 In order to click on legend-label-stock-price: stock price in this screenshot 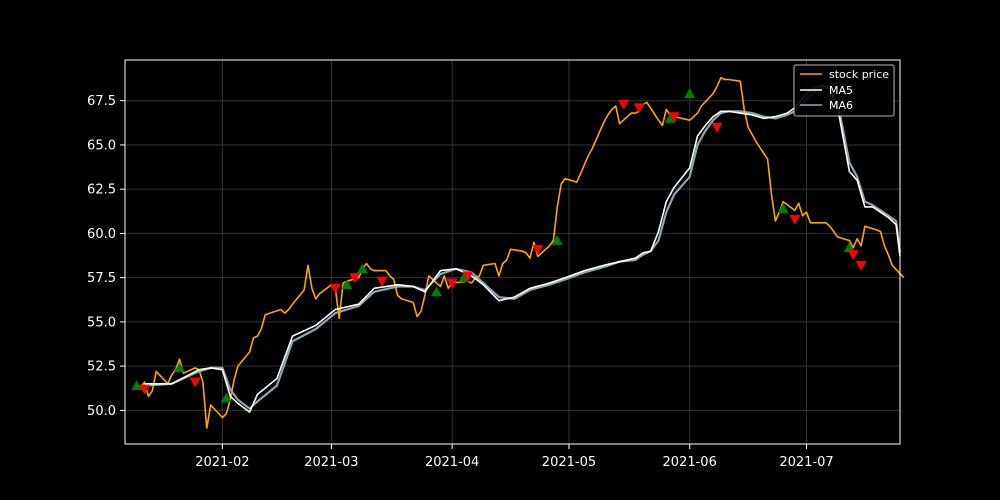, I will do `click(859, 74)`.